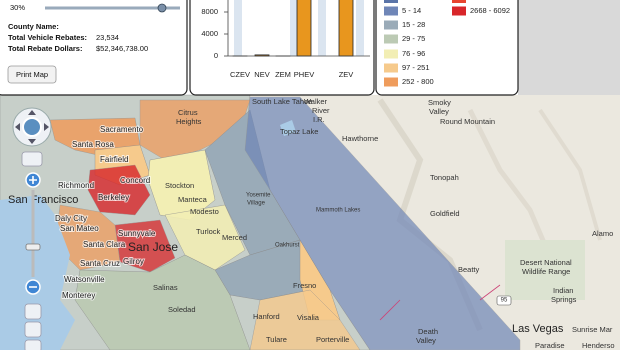  Describe the element at coordinates (33, 311) in the screenshot. I see `pan-tool` at that location.